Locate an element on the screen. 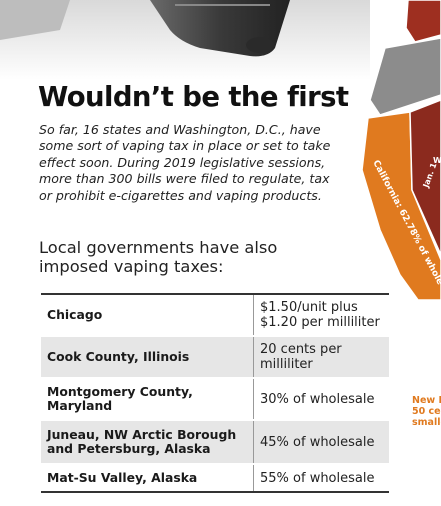  map-note-line: New M is located at coordinates (426, 400).